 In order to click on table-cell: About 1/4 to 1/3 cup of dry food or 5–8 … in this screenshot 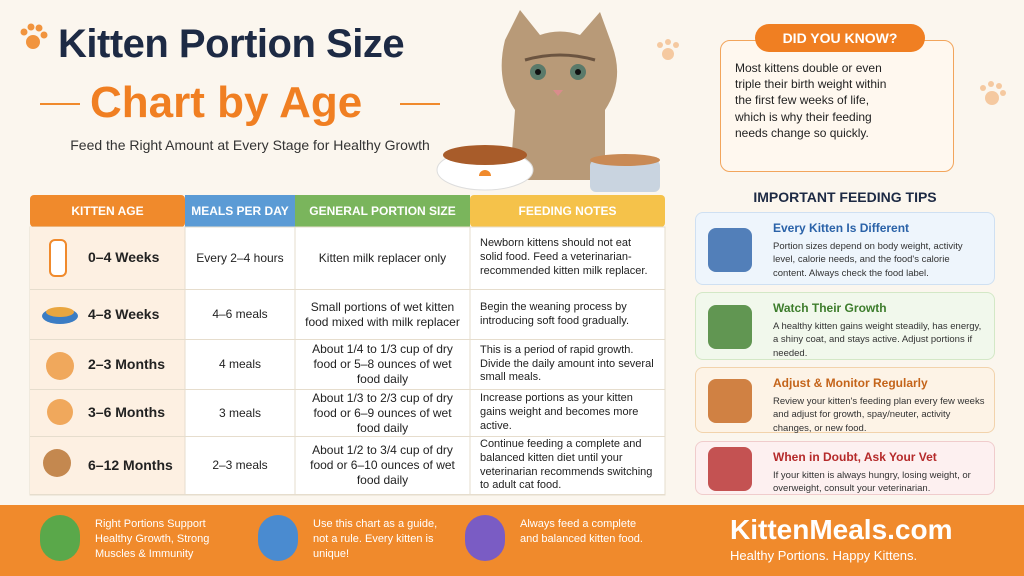, I will do `click(382, 365)`.